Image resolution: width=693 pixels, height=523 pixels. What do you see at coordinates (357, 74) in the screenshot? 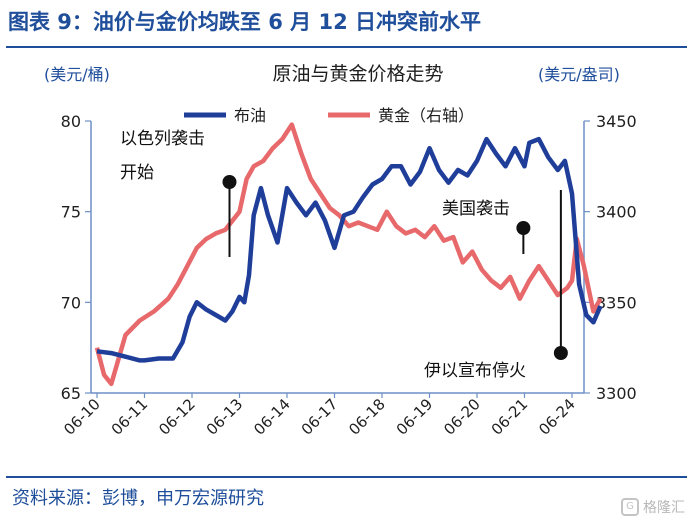
I see `chart-title: 原油与黄金价格走势` at bounding box center [357, 74].